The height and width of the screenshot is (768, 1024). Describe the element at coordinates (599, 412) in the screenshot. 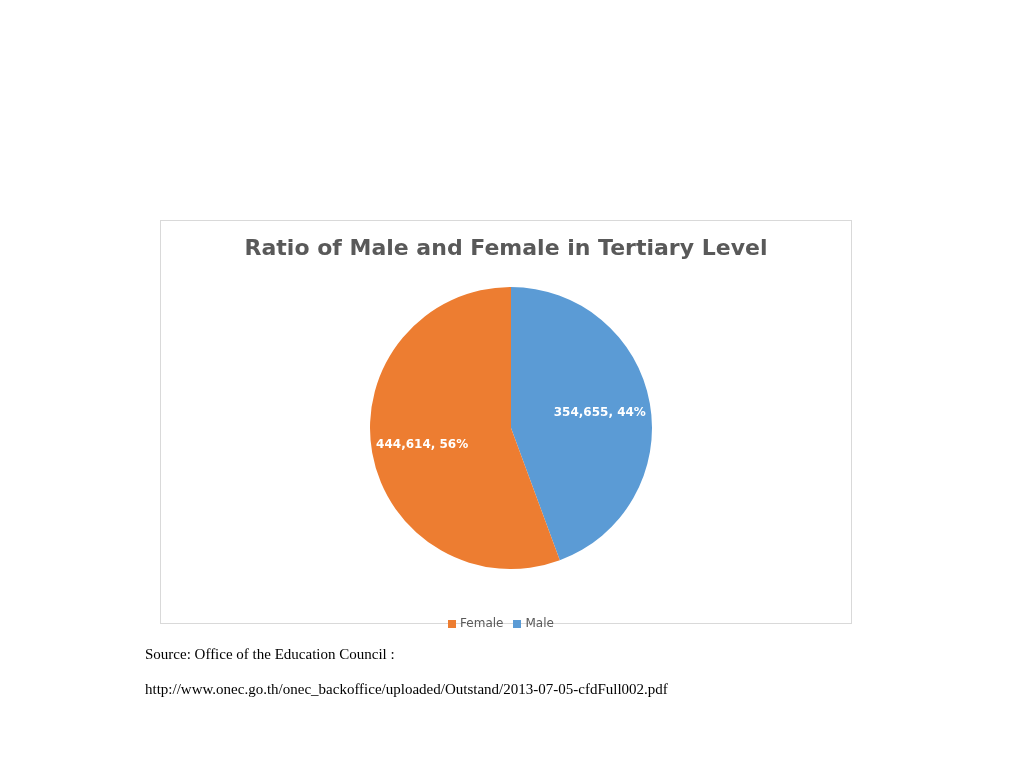

I see `data-label: 354,655, 44%` at that location.